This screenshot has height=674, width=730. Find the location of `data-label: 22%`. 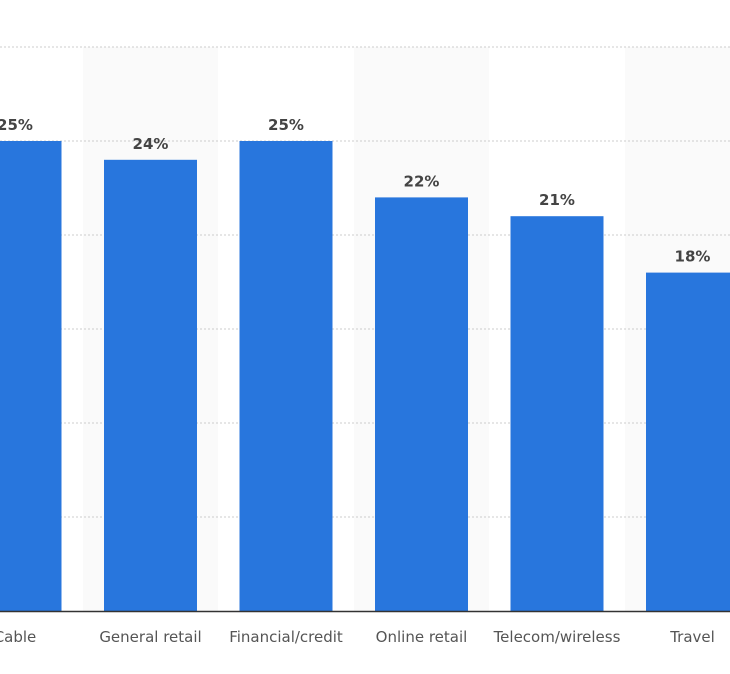

data-label: 22% is located at coordinates (422, 181).